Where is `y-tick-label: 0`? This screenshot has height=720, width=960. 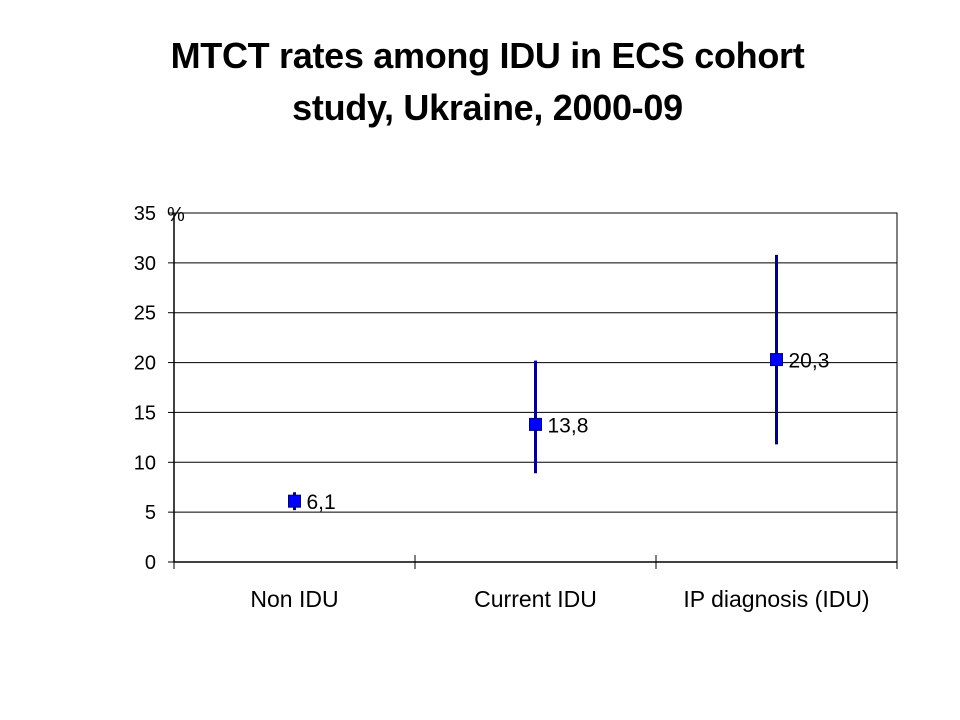
y-tick-label: 0 is located at coordinates (150, 563).